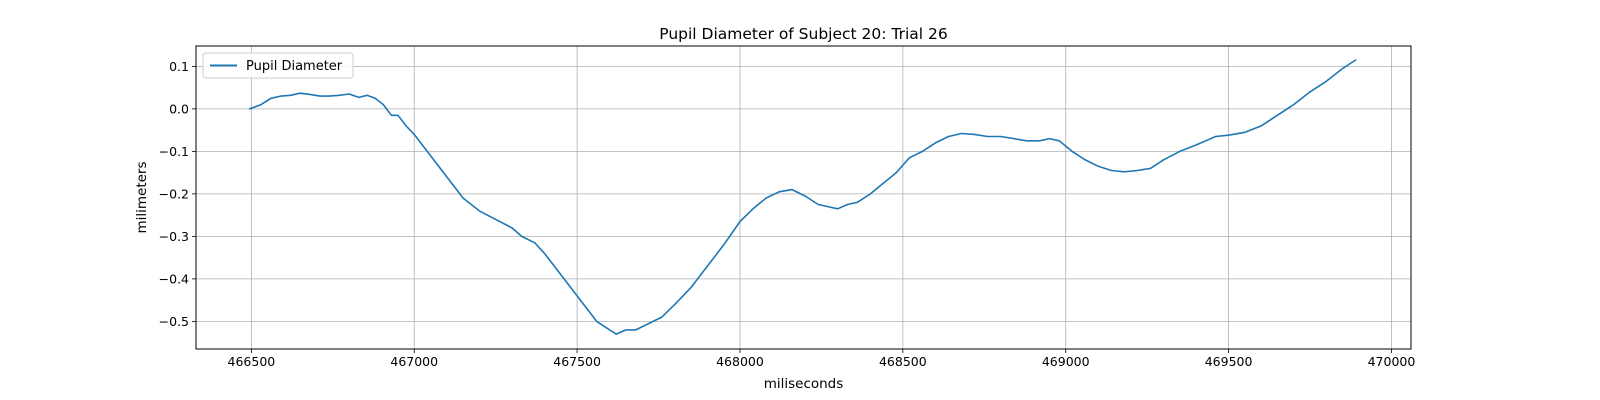 The image size is (1600, 400). What do you see at coordinates (803, 34) in the screenshot?
I see `chart-title: Pupil Diameter of Subject 20: Trial 26` at bounding box center [803, 34].